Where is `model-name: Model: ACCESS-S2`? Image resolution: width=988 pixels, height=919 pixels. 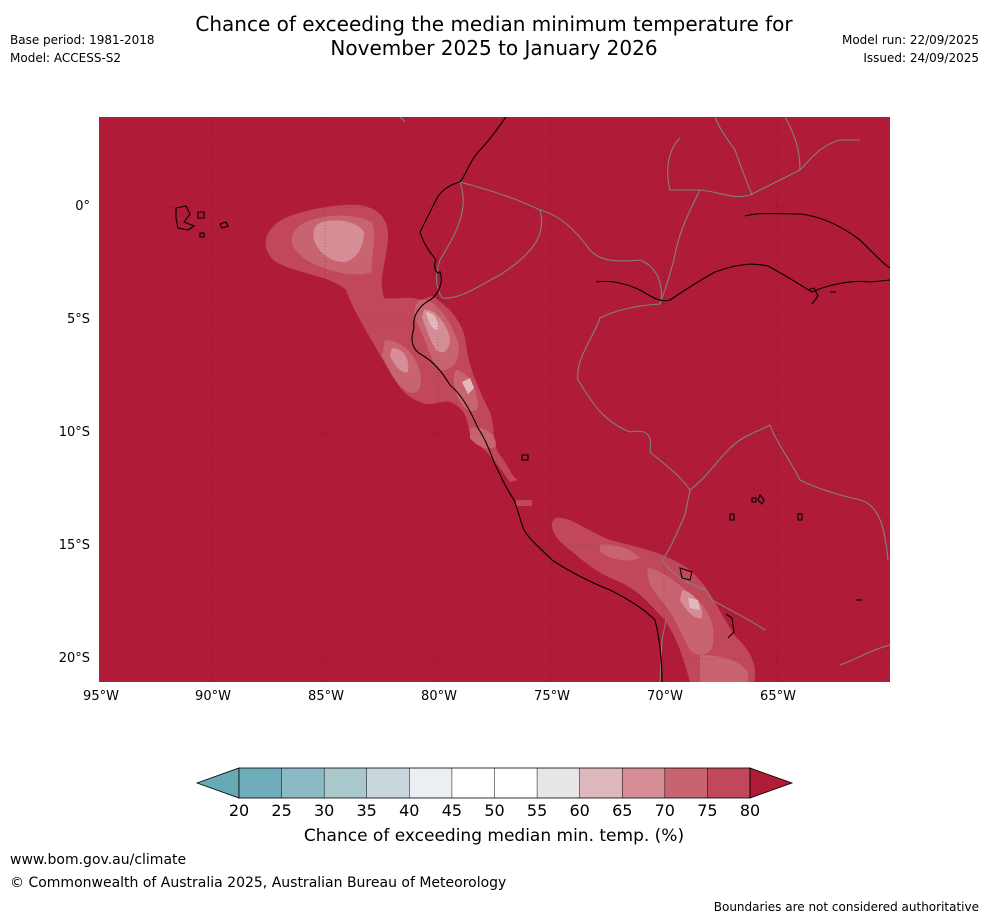 model-name: Model: ACCESS-S2 is located at coordinates (66, 58).